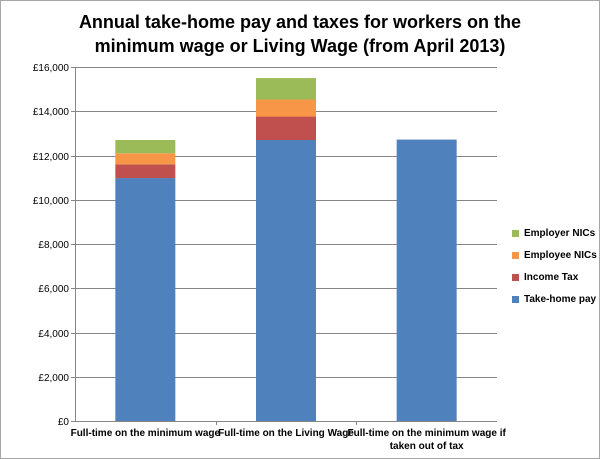 The image size is (600, 459). What do you see at coordinates (146, 433) in the screenshot?
I see `x-category-label: Full-time on the minimum wage` at bounding box center [146, 433].